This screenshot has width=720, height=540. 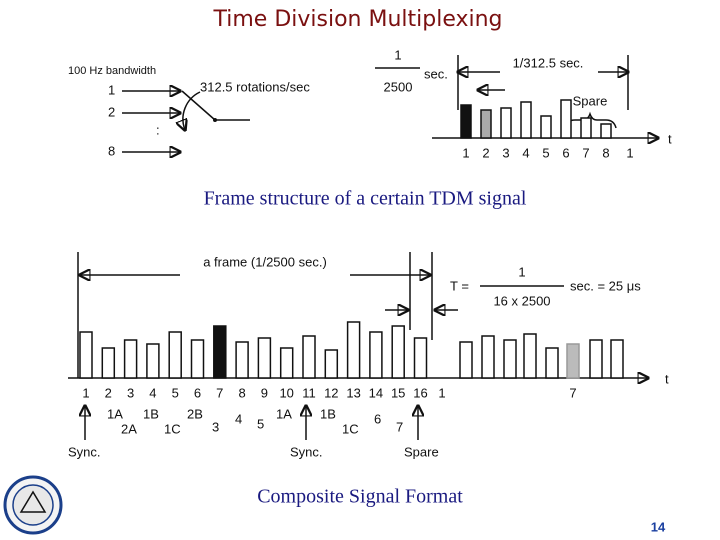 I want to click on channel-label: 7, so click(x=399, y=426).